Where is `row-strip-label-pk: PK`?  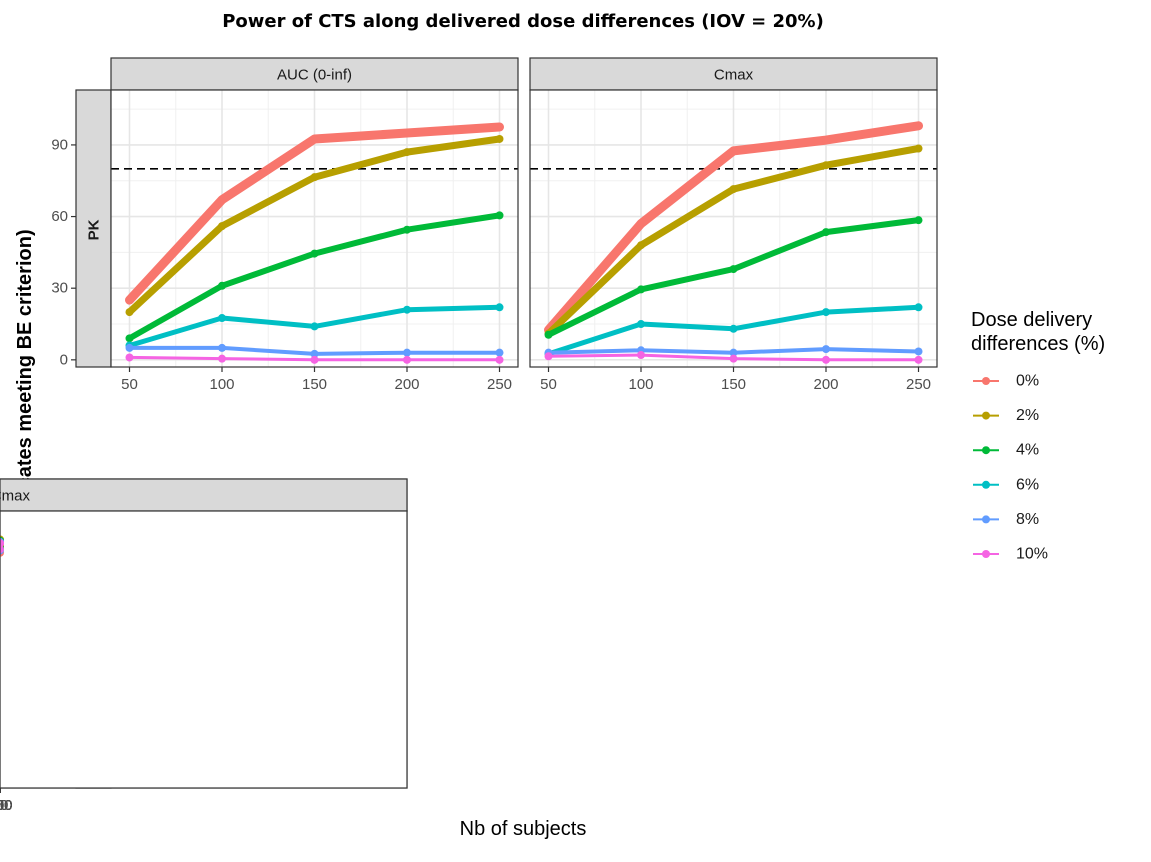 row-strip-label-pk: PK is located at coordinates (94, 229).